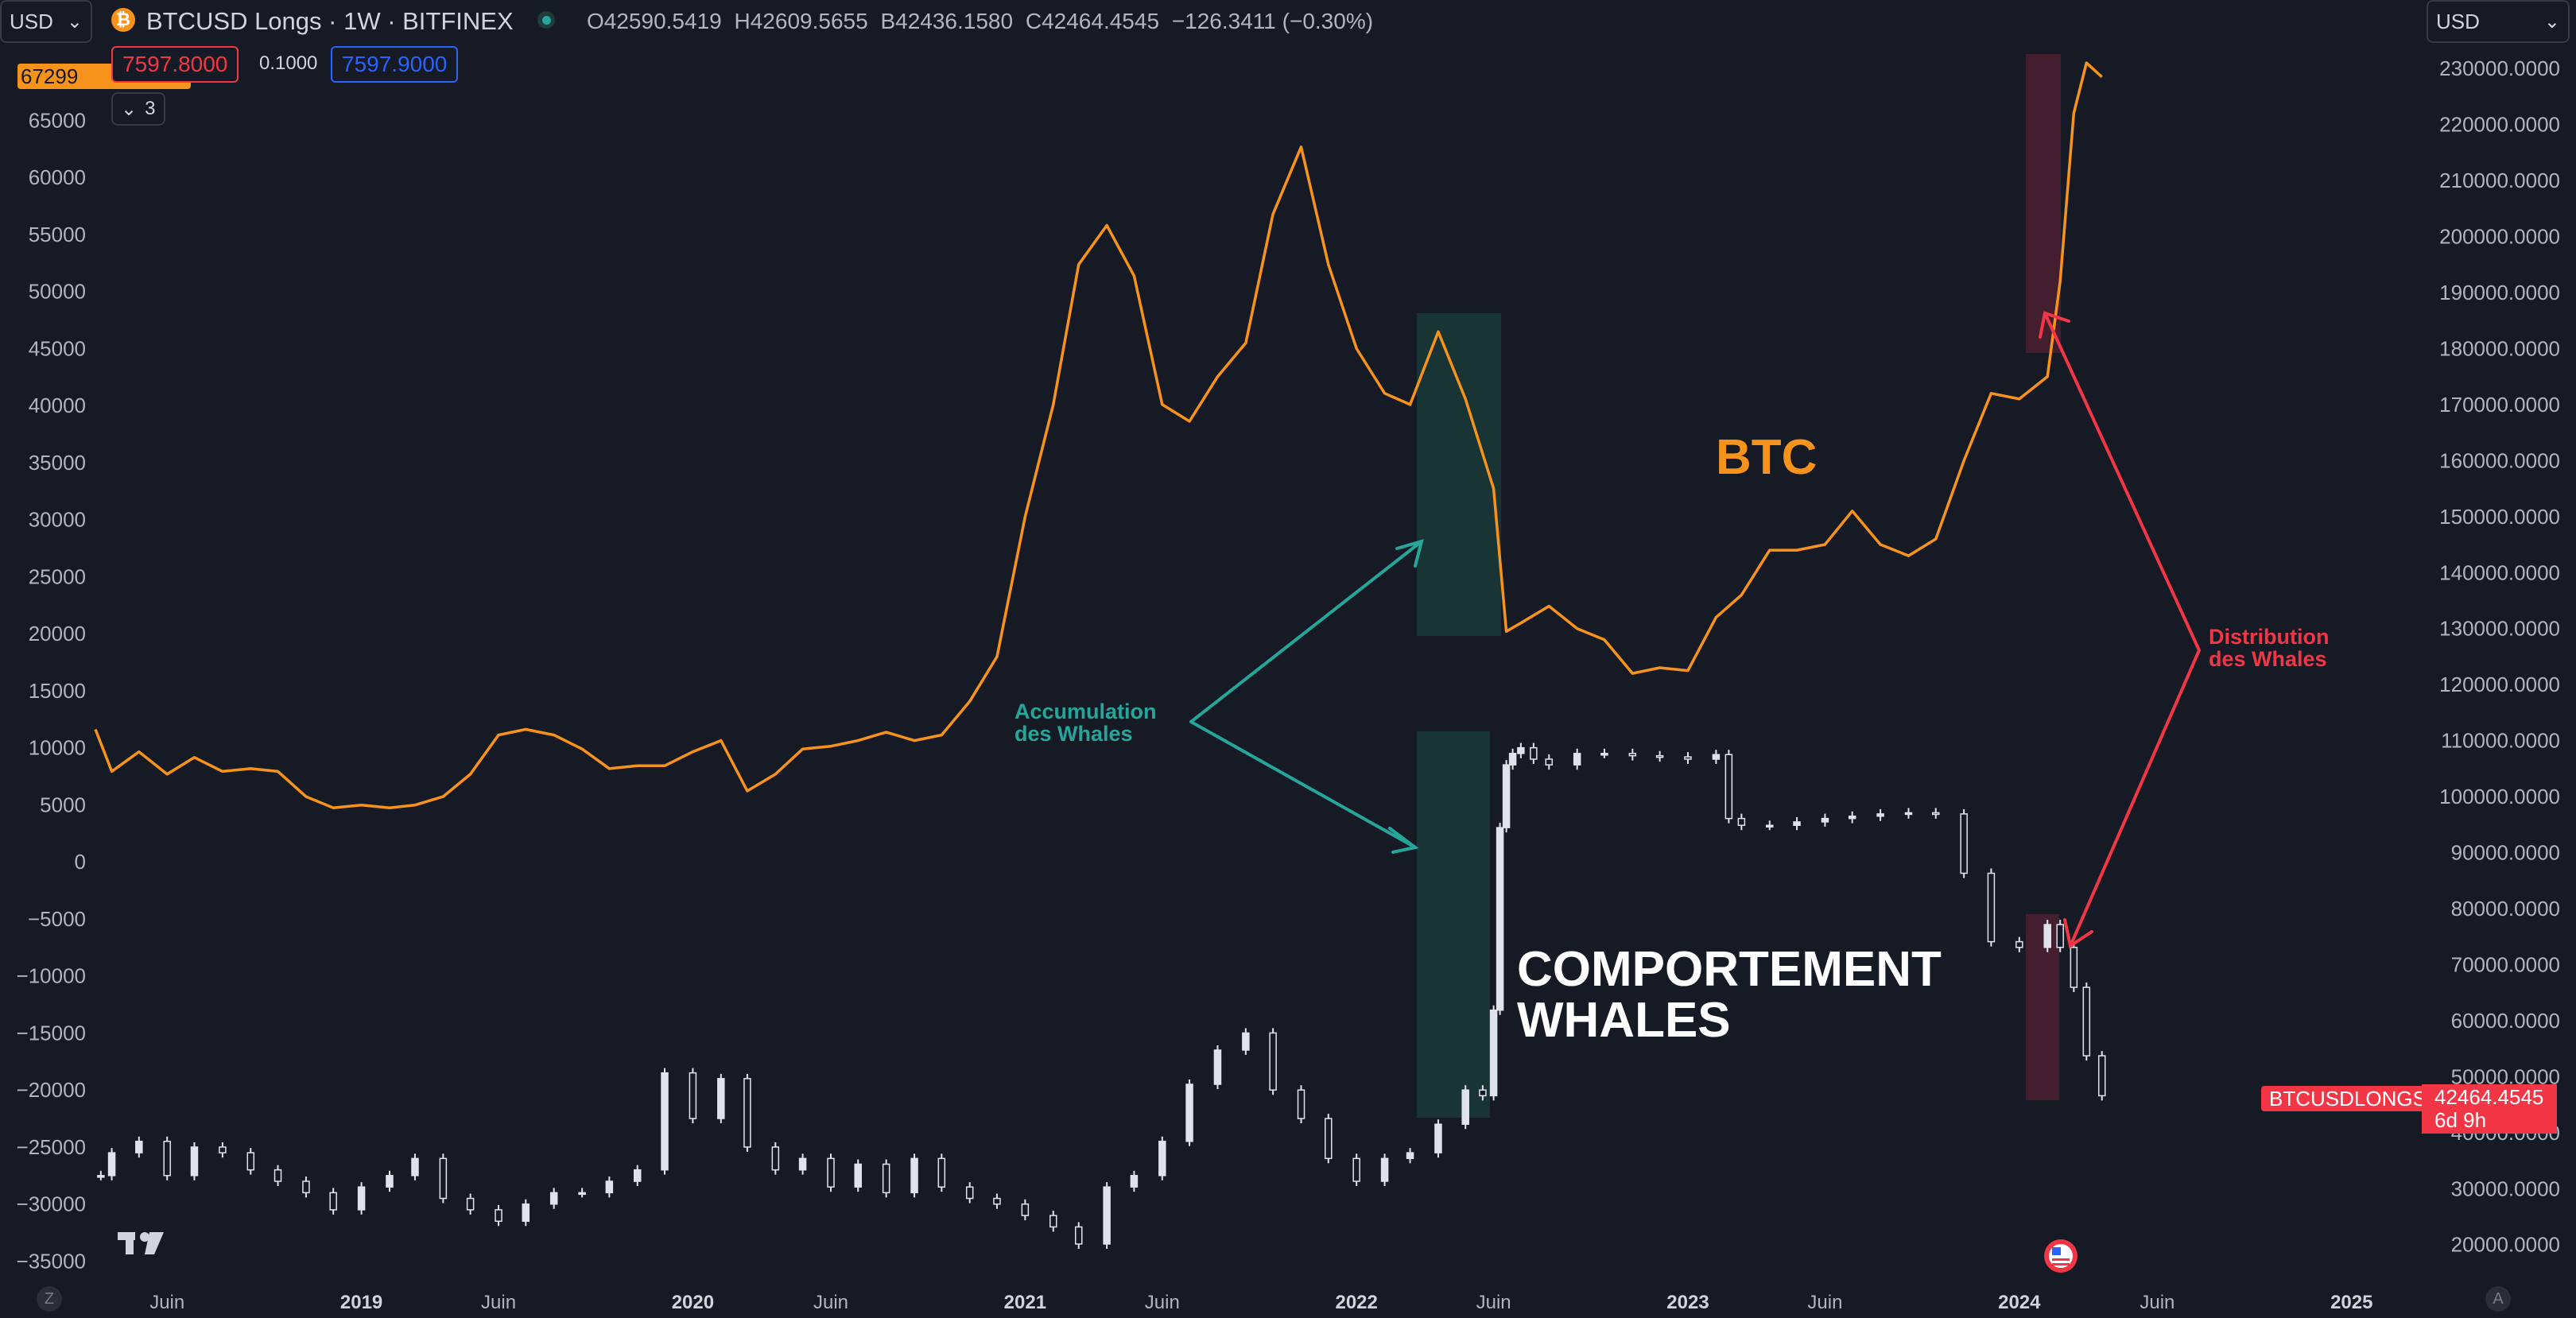 The height and width of the screenshot is (1318, 2576). What do you see at coordinates (58, 463) in the screenshot?
I see `left-axis-tick: 35000` at bounding box center [58, 463].